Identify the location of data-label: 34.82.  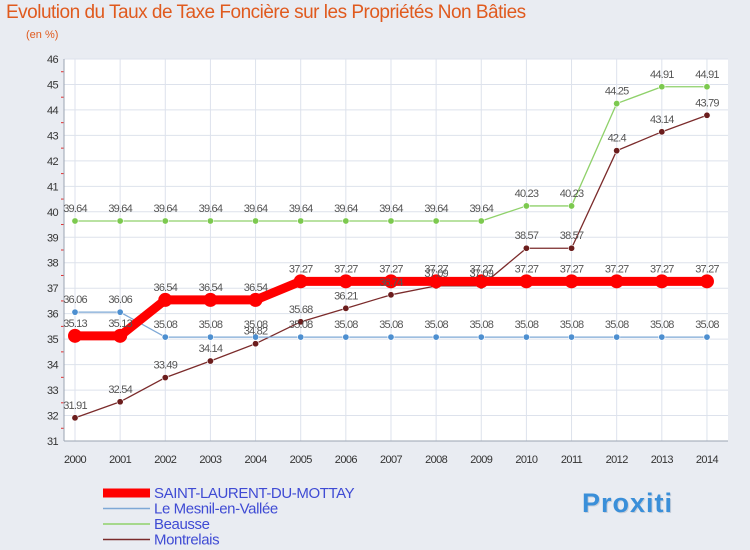
(256, 332).